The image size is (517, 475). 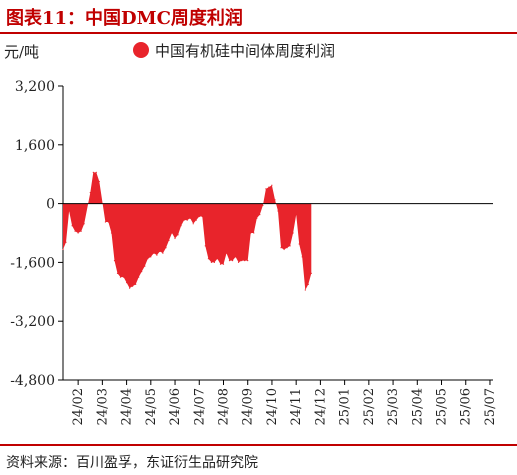 What do you see at coordinates (417, 406) in the screenshot?
I see `x-tick-label: 25/04` at bounding box center [417, 406].